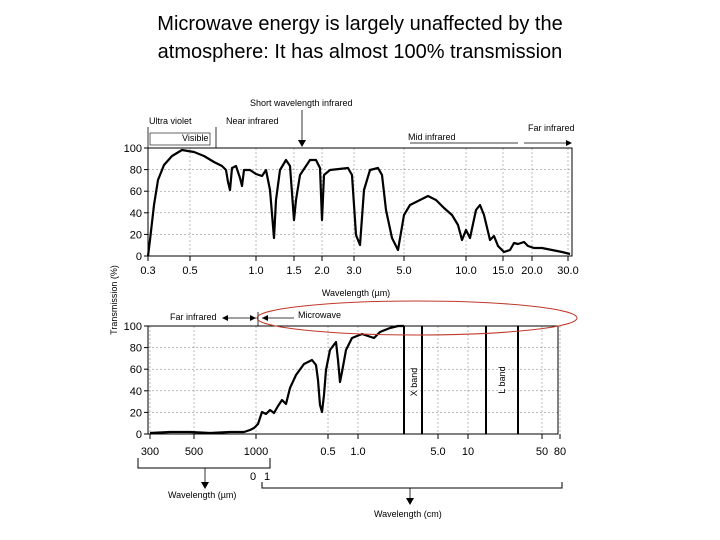  What do you see at coordinates (327, 452) in the screenshot?
I see `lower-x-tick-label-3: 0.5` at bounding box center [327, 452].